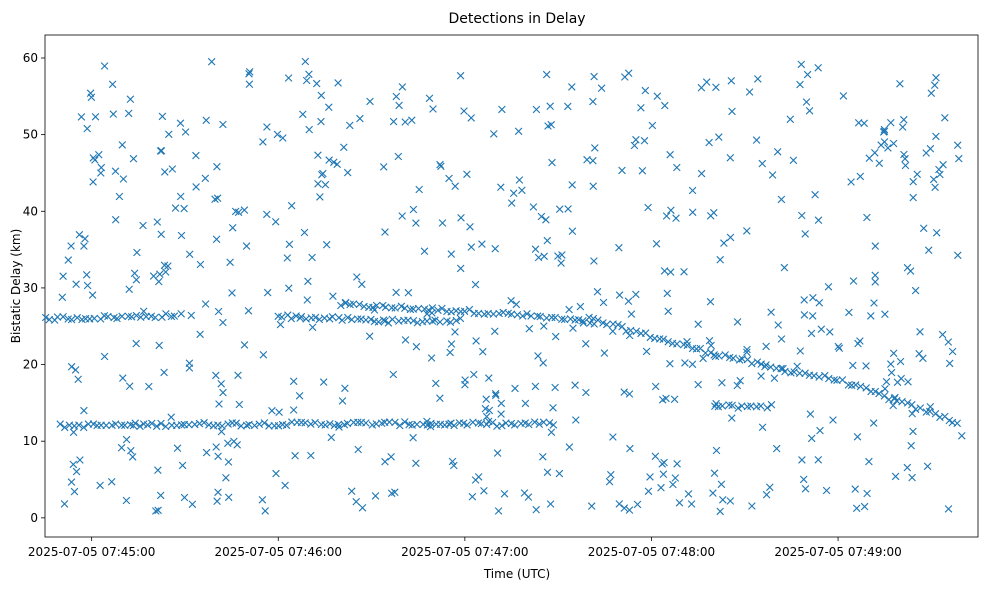 The image size is (989, 590). Describe the element at coordinates (91, 552) in the screenshot. I see `x-tick-label: 2025-07-05 07:45:00` at that location.